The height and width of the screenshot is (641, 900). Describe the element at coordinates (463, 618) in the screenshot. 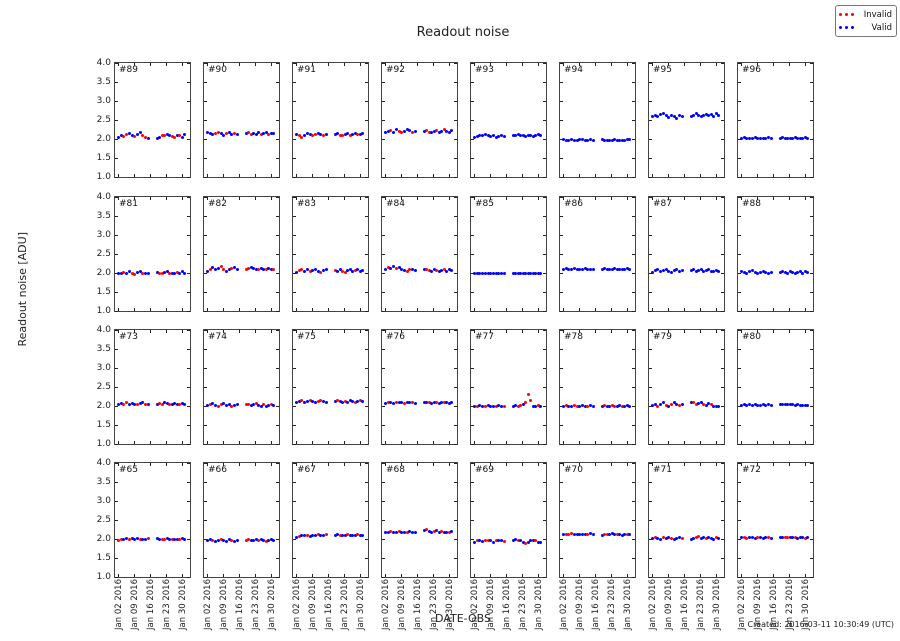

I see `x-axis-label: DATE-OBS` at that location.